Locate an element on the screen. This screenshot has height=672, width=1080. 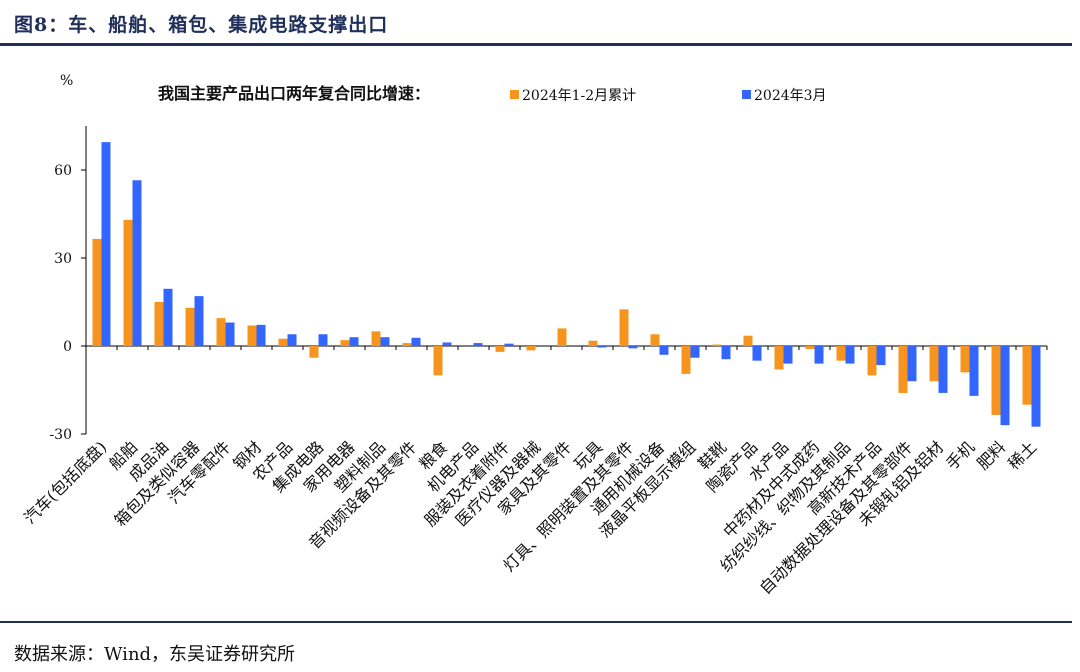
y-tick-label: 30 is located at coordinates (63, 259).